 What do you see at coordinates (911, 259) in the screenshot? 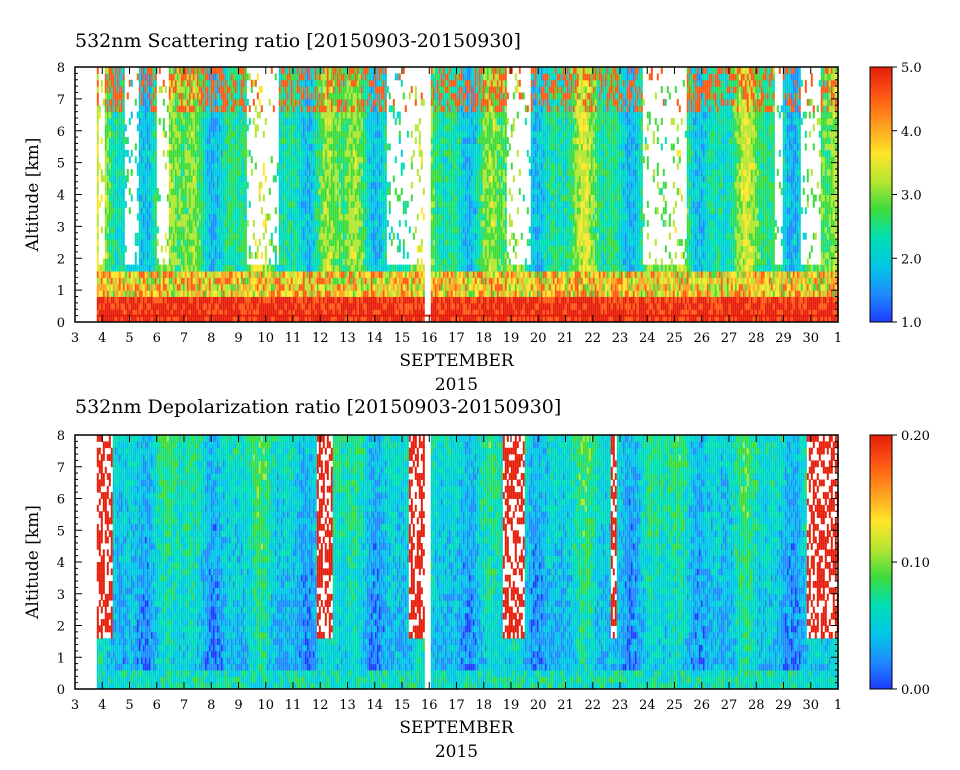
I see `colorbar-tick-label: 2.0` at bounding box center [911, 259].